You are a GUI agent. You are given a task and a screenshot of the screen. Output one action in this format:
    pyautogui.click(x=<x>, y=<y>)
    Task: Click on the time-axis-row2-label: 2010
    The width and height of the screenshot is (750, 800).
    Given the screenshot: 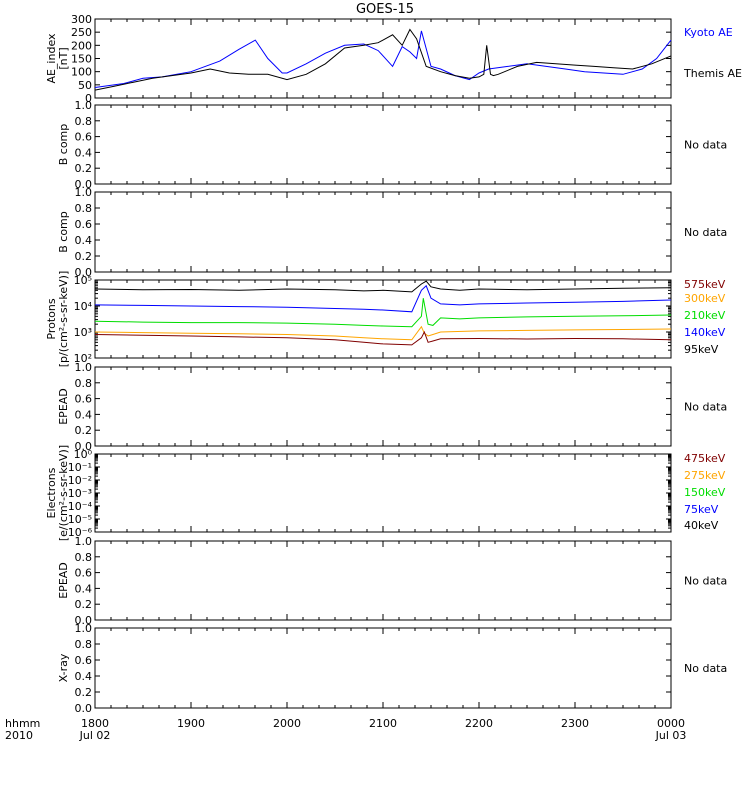 What is the action you would take?
    pyautogui.click(x=19, y=735)
    